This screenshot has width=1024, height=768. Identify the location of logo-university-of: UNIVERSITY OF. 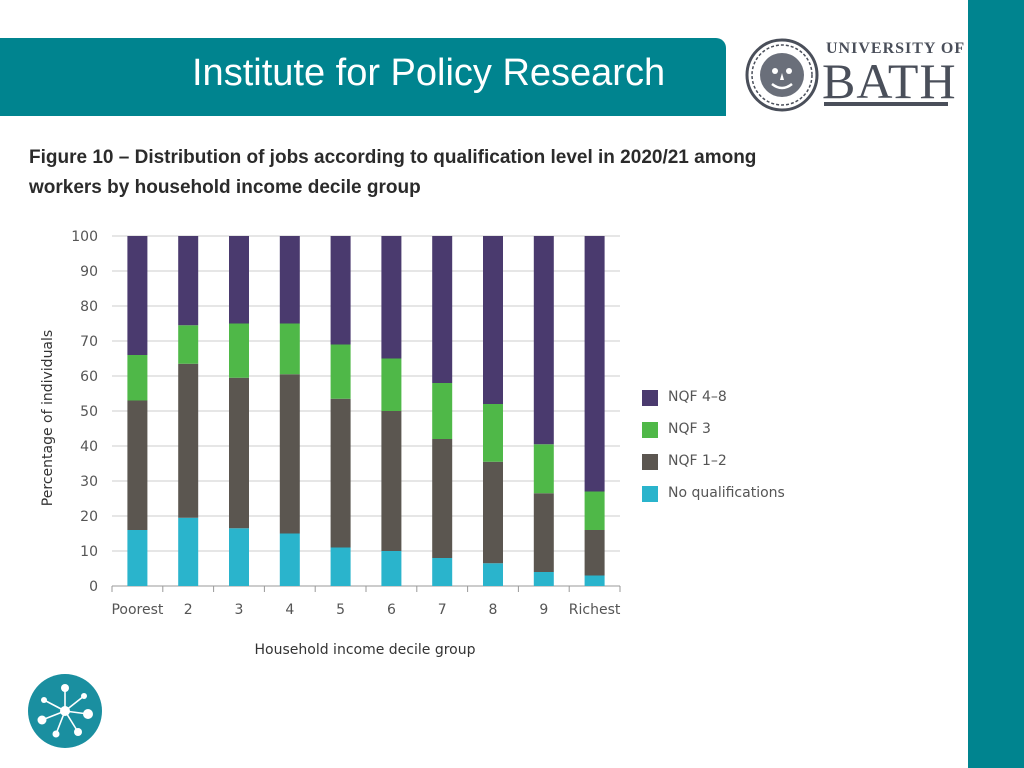
(896, 48).